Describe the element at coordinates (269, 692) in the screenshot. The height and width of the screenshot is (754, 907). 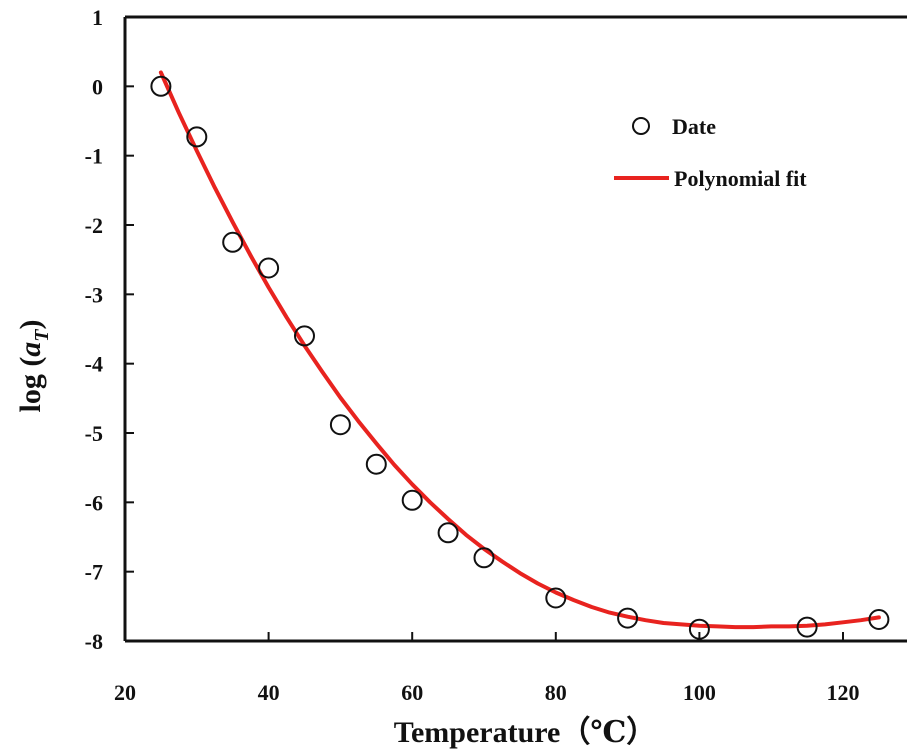
I see `x-tick-label: 40` at that location.